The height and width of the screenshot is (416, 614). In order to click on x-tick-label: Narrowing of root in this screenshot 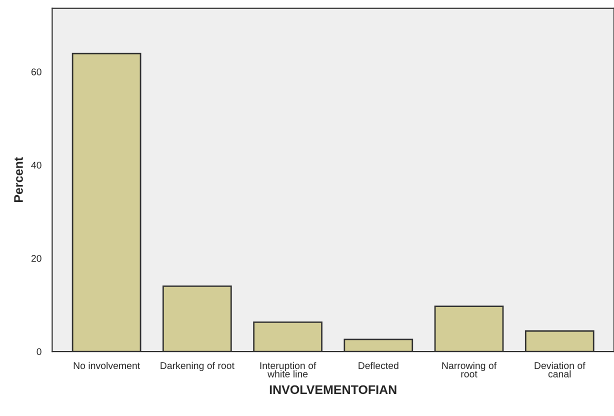, I will do `click(469, 370)`.